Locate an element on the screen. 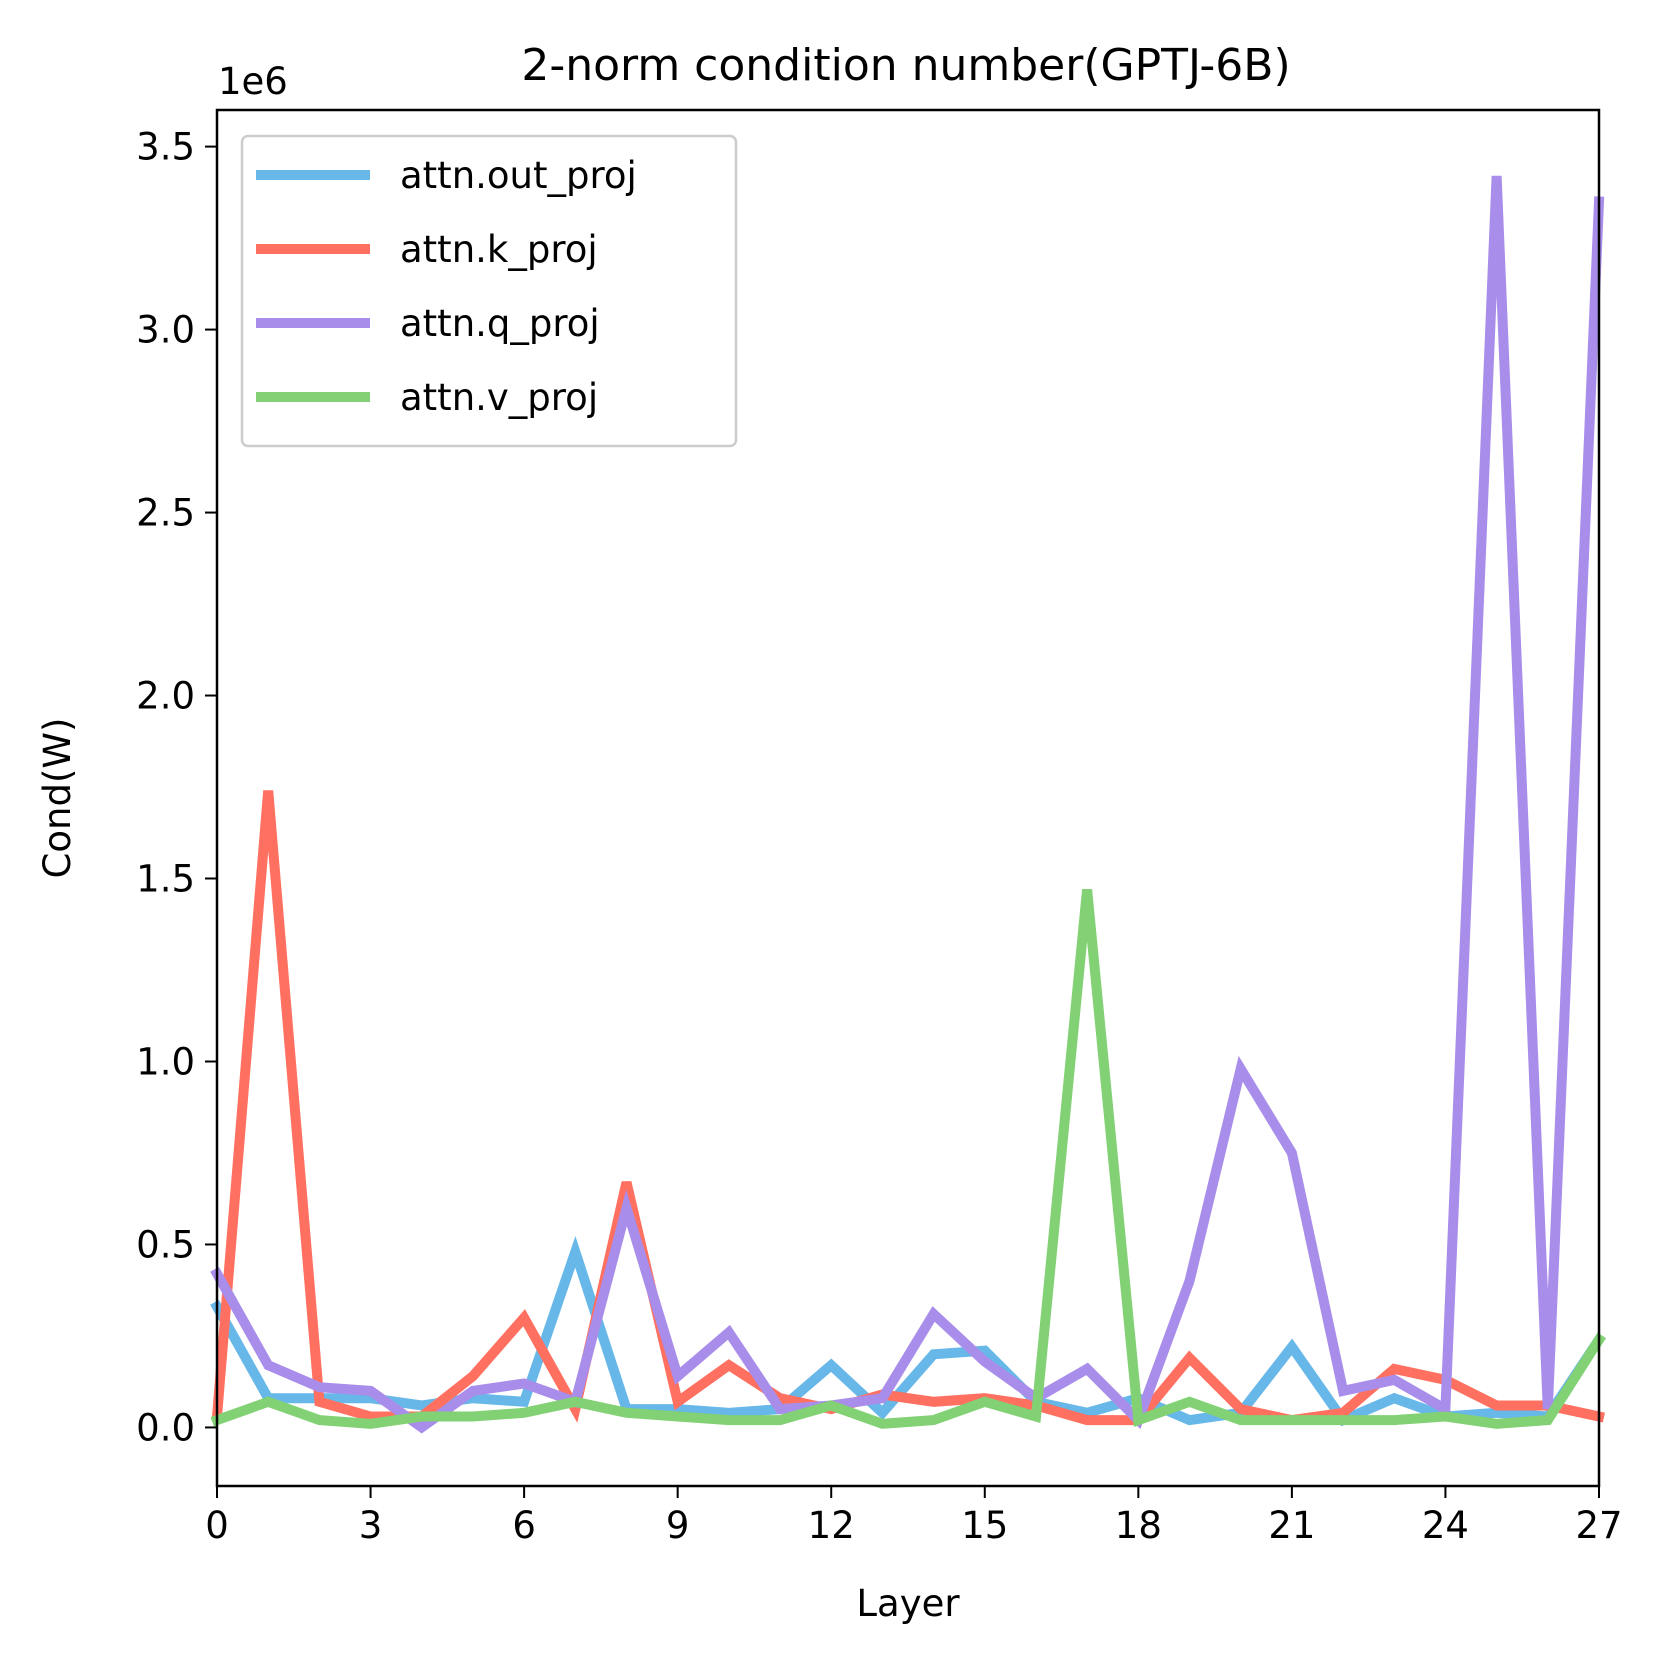 The image size is (1662, 1666). x-tick-label: 9 is located at coordinates (678, 1525).